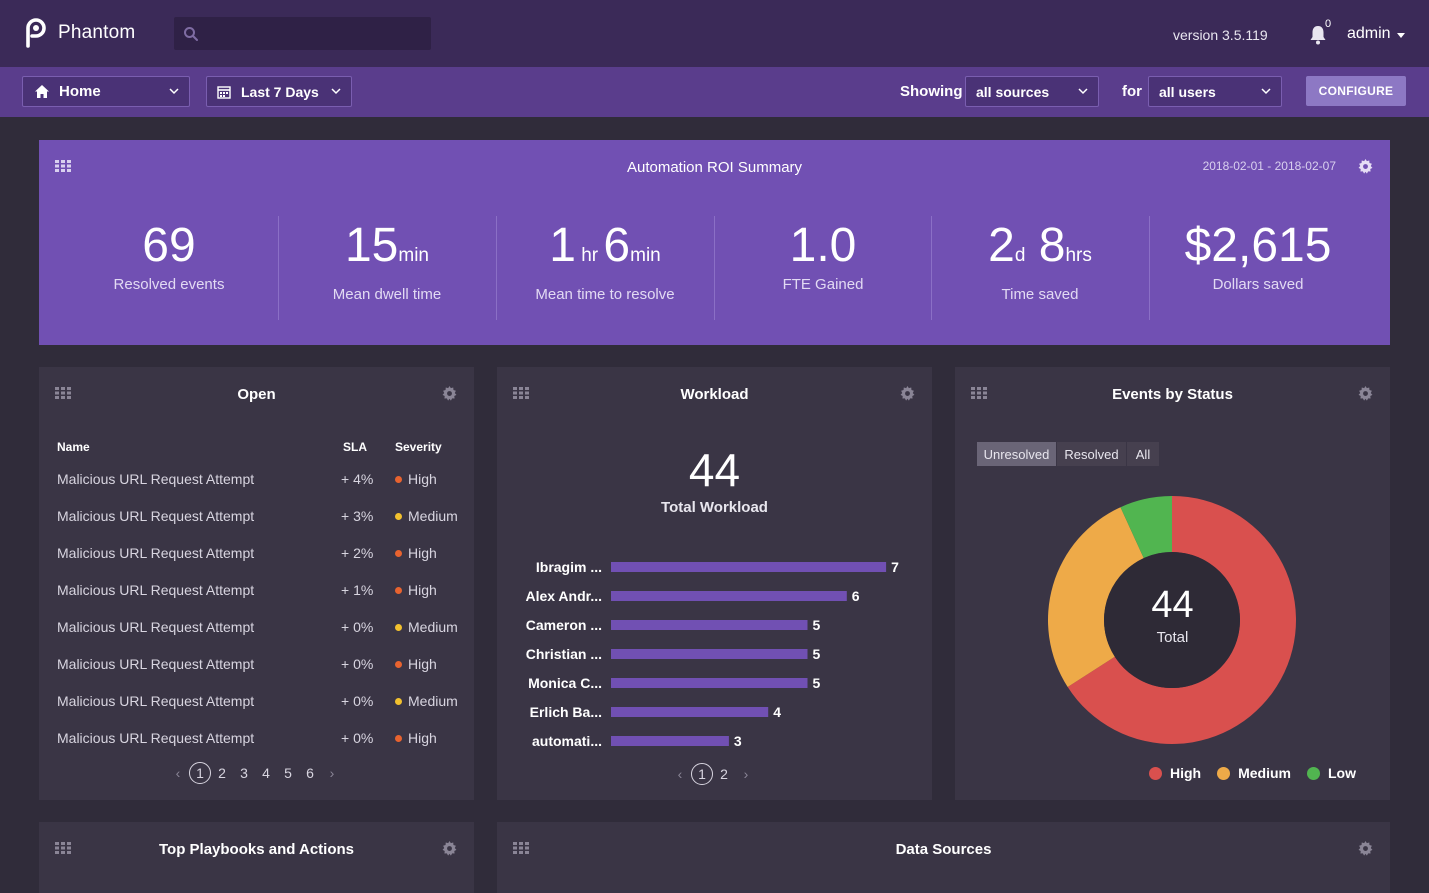 This screenshot has height=893, width=1429. I want to click on tab-all: All, so click(1143, 454).